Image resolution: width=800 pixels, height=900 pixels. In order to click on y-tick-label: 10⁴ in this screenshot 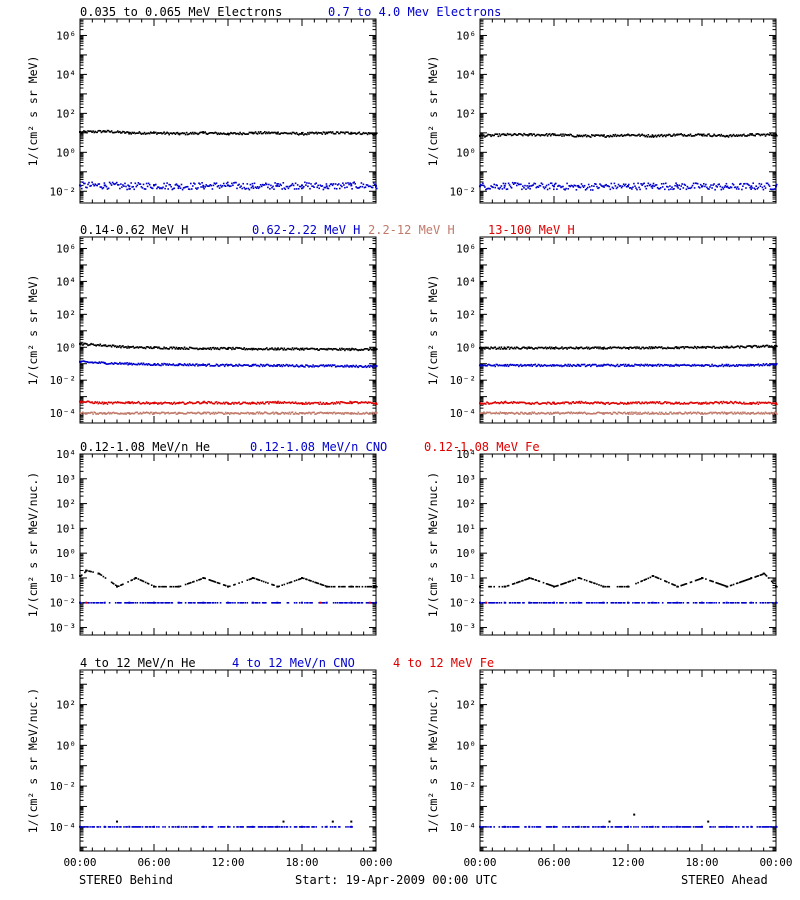, I will do `click(66, 281)`.